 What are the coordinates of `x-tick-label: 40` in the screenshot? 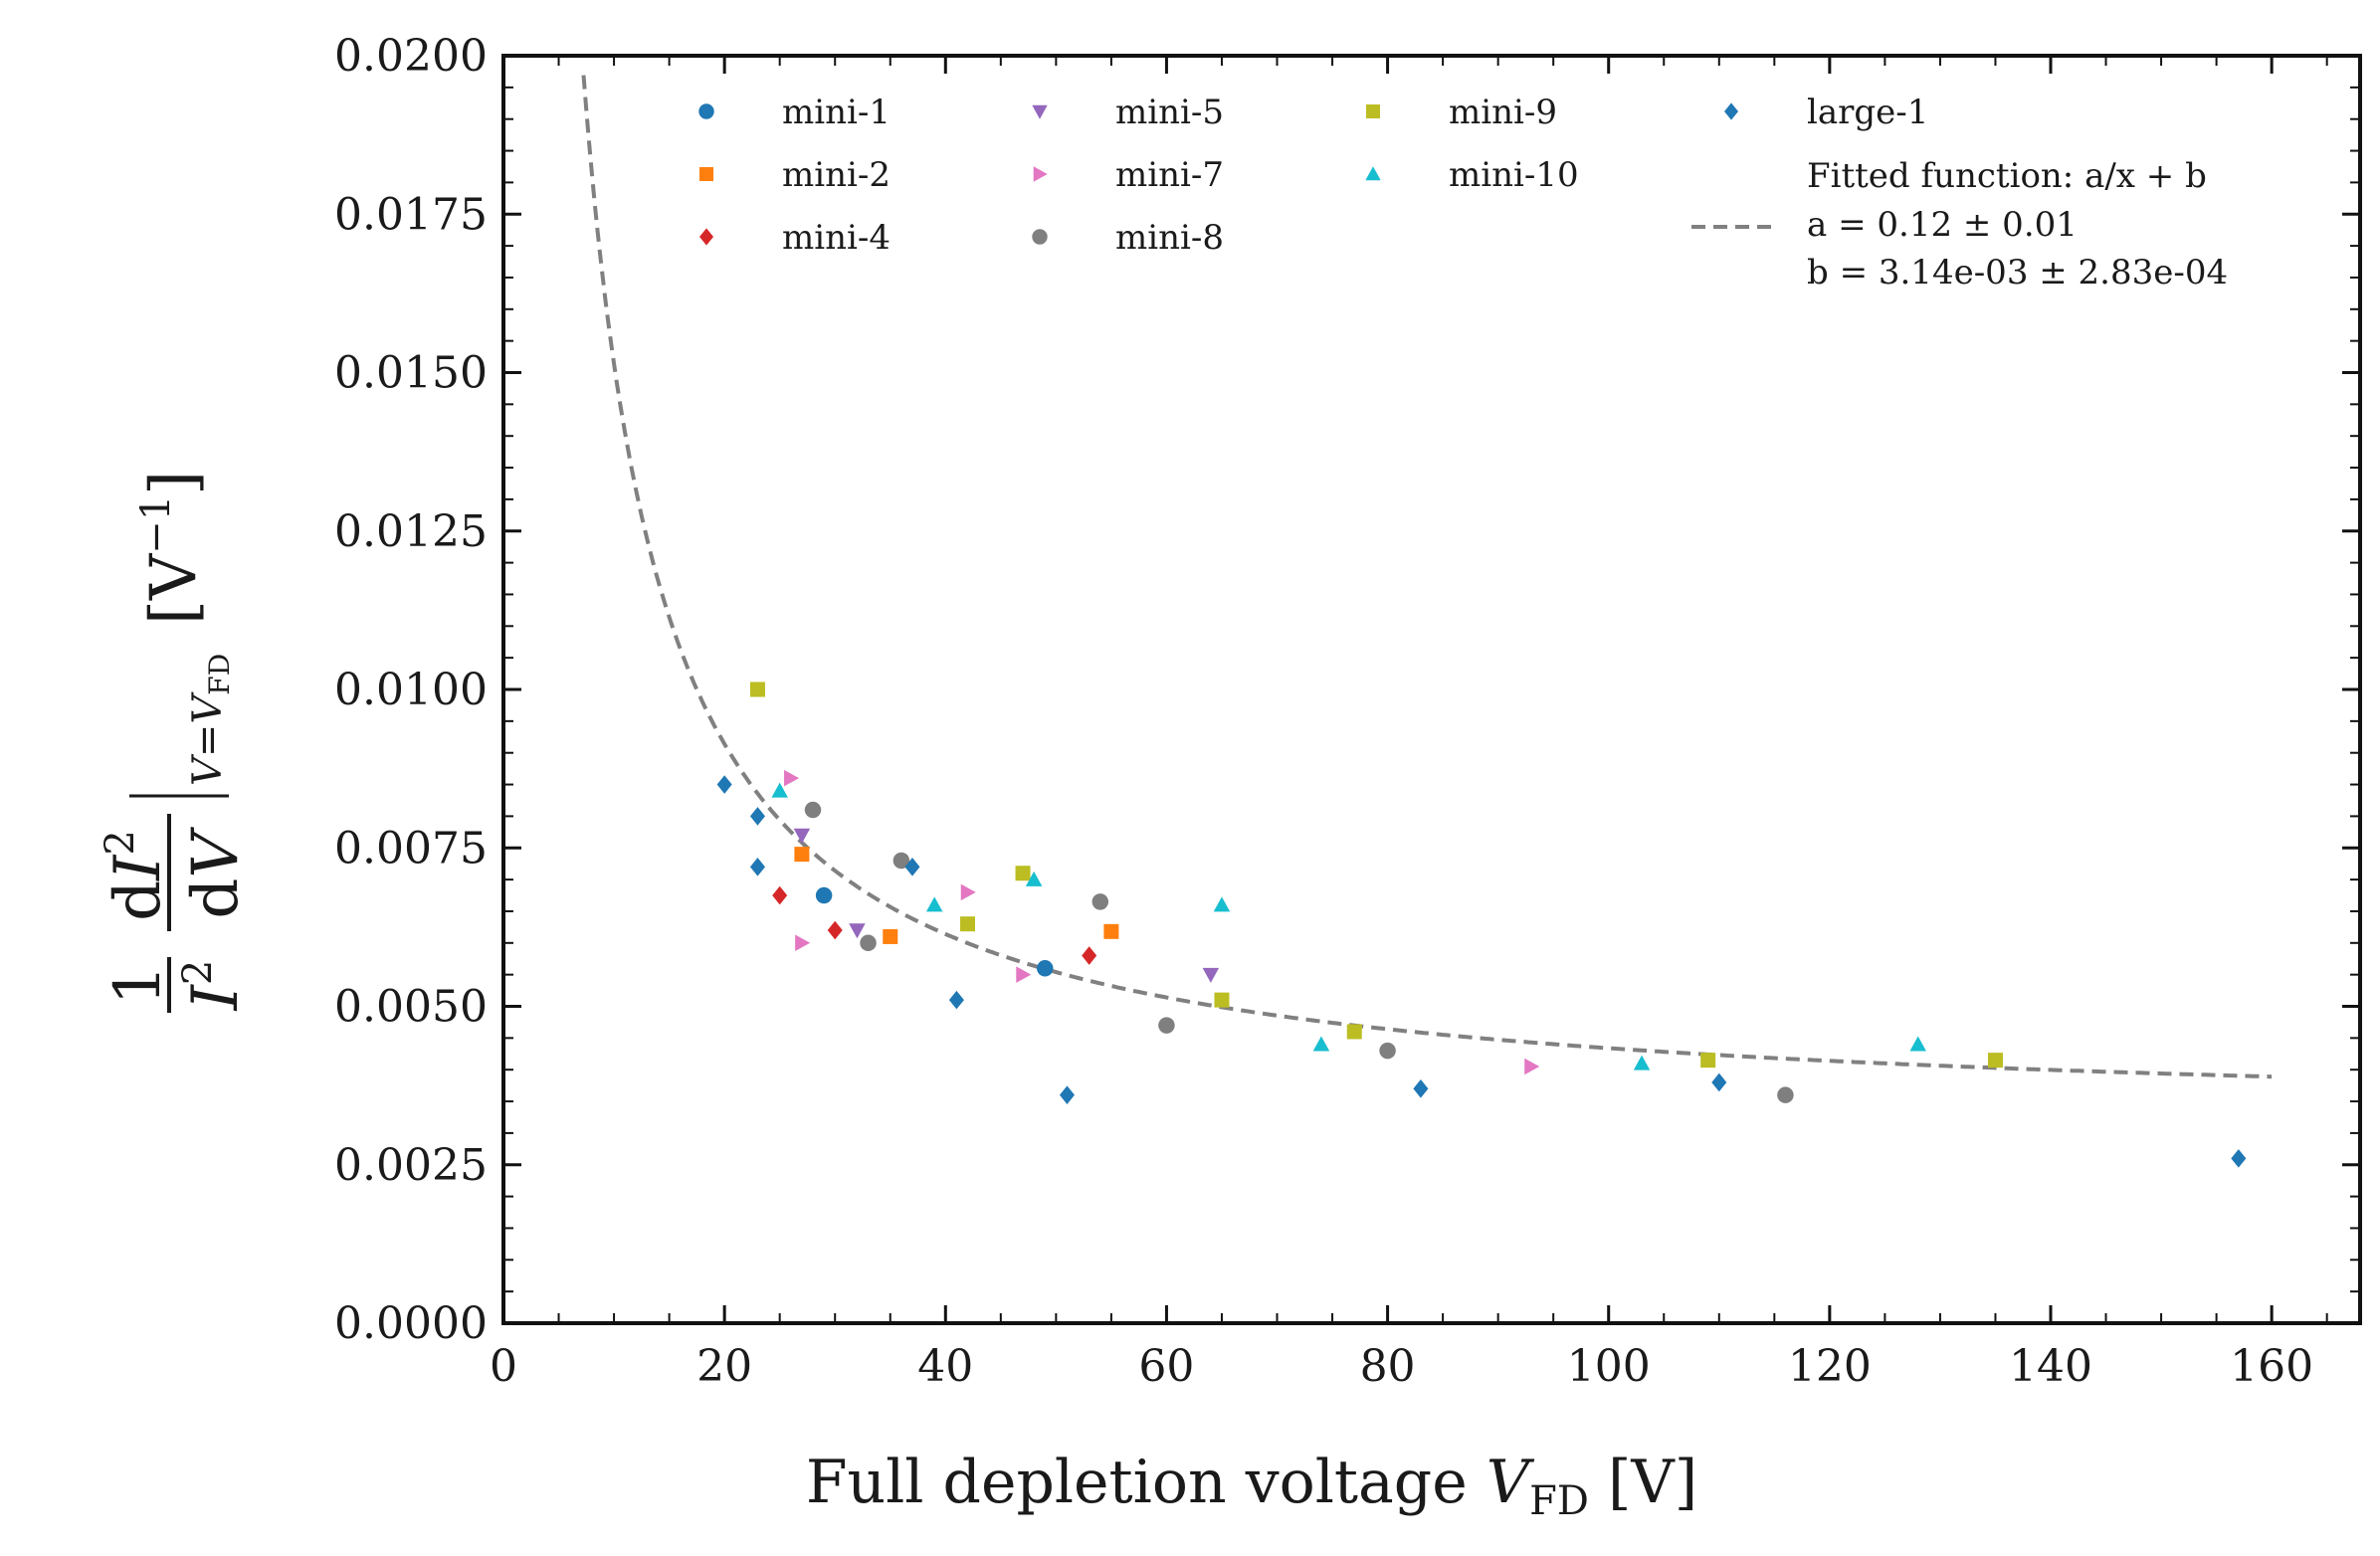 It's located at (945, 1367).